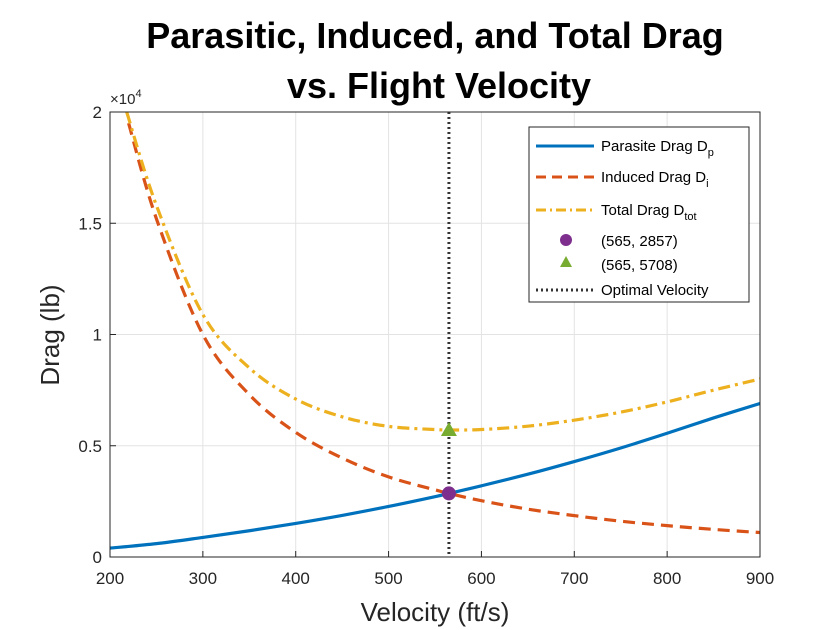 The image size is (840, 630). Describe the element at coordinates (388, 578) in the screenshot. I see `x-tick-label: 500` at that location.